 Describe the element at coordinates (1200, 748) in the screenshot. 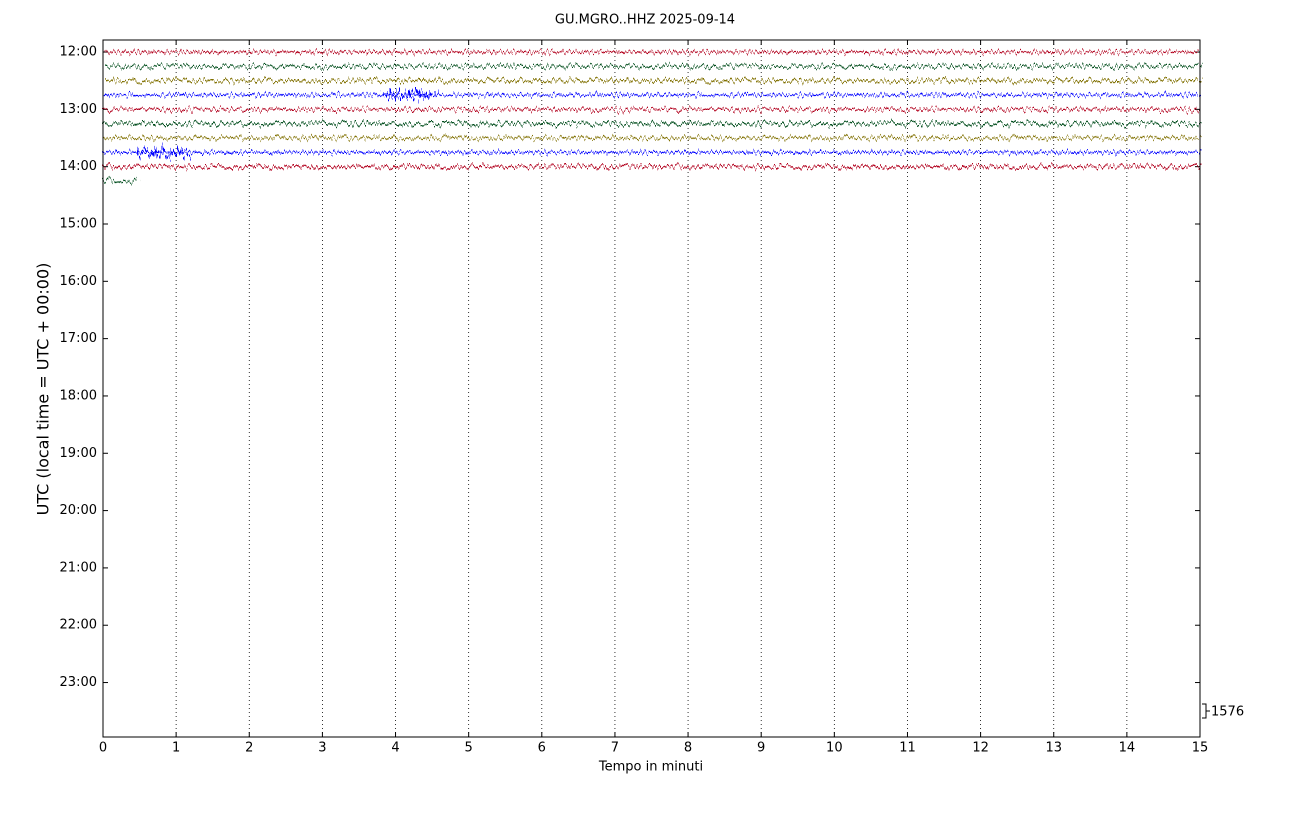

I see `x-tick-label: 15` at that location.